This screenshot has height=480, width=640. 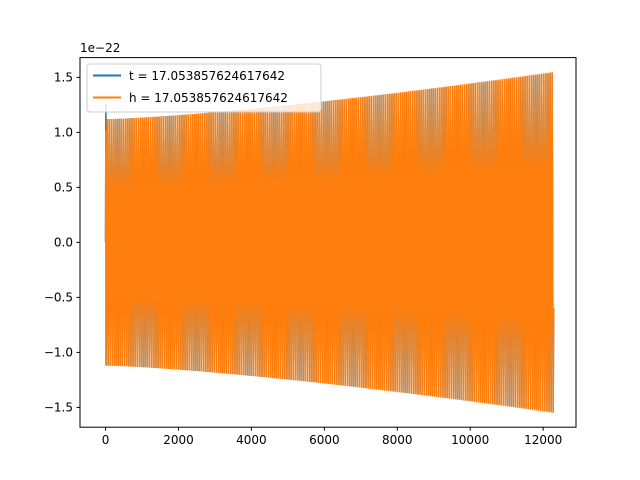 What do you see at coordinates (63, 132) in the screenshot?
I see `y-tick-label: 1.0` at bounding box center [63, 132].